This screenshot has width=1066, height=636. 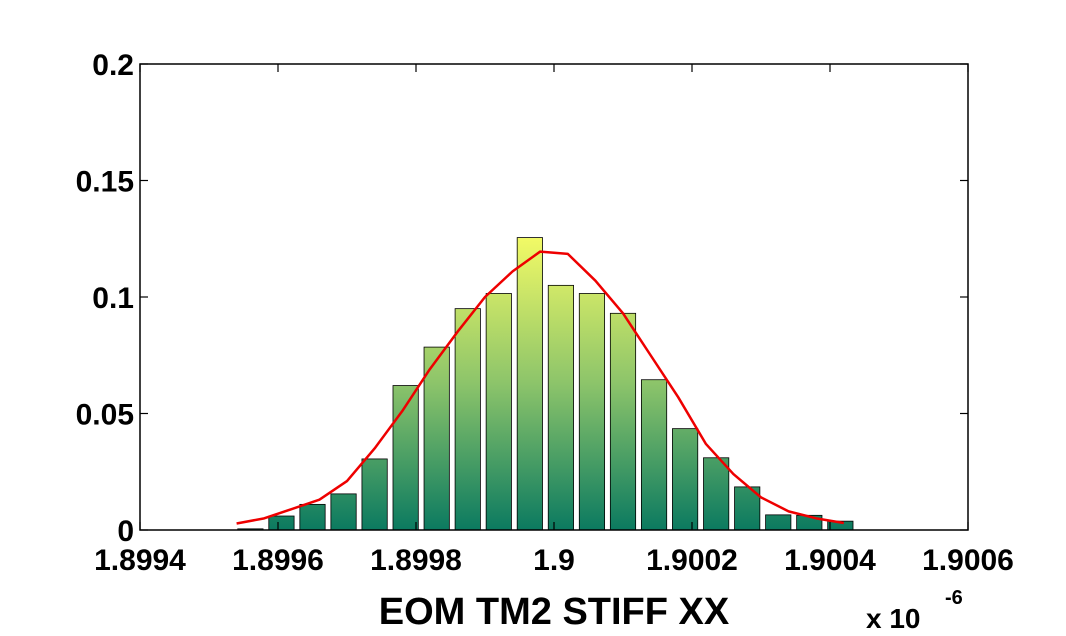 I want to click on x-tick-label: 1.9006, so click(x=968, y=560).